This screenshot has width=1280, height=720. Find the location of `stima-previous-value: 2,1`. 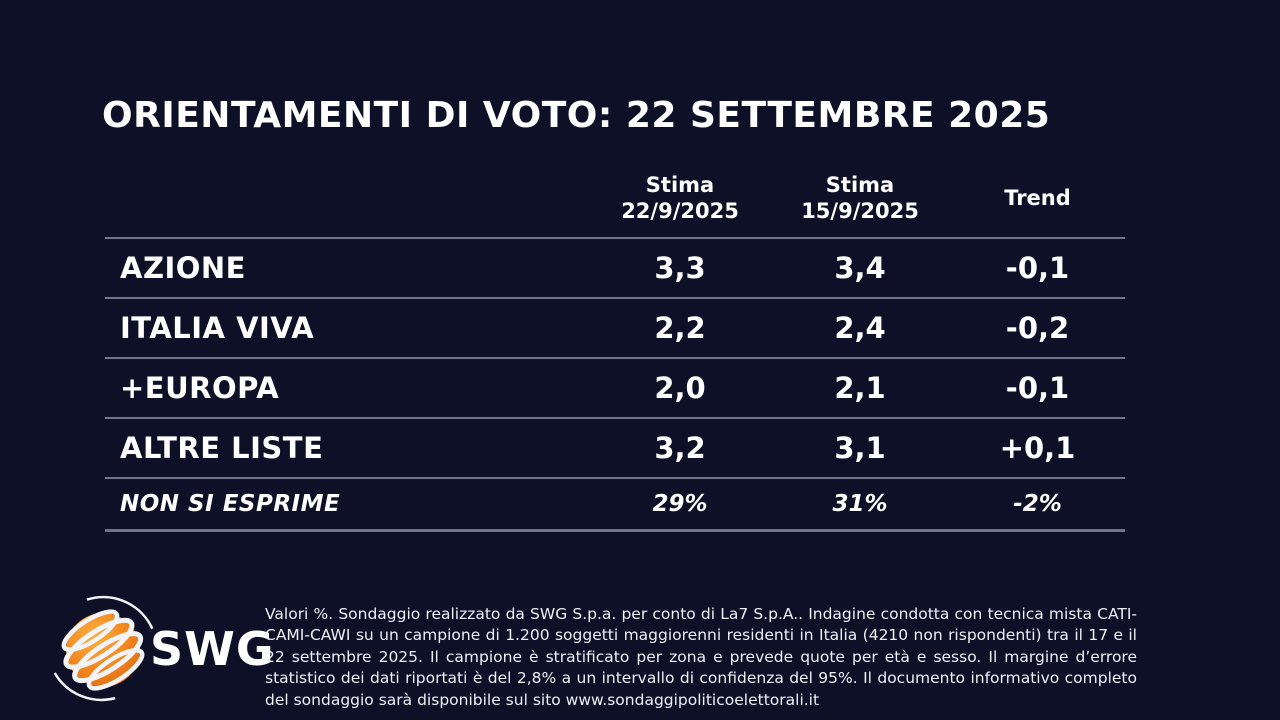

stima-previous-value: 2,1 is located at coordinates (860, 388).